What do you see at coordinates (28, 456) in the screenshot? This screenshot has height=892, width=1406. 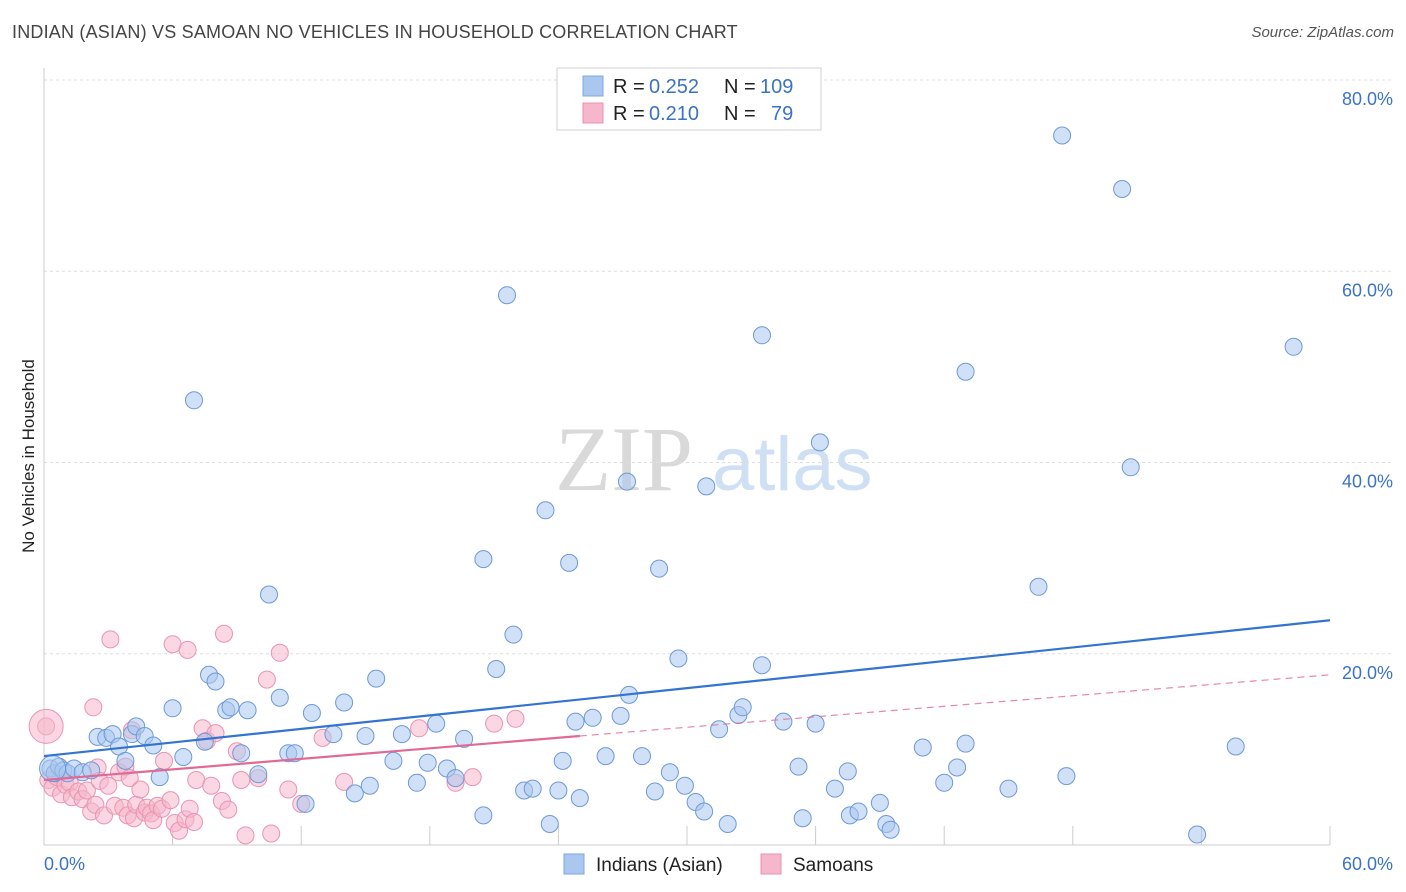 I see `y-axis-label: No Vehicles in Household` at bounding box center [28, 456].